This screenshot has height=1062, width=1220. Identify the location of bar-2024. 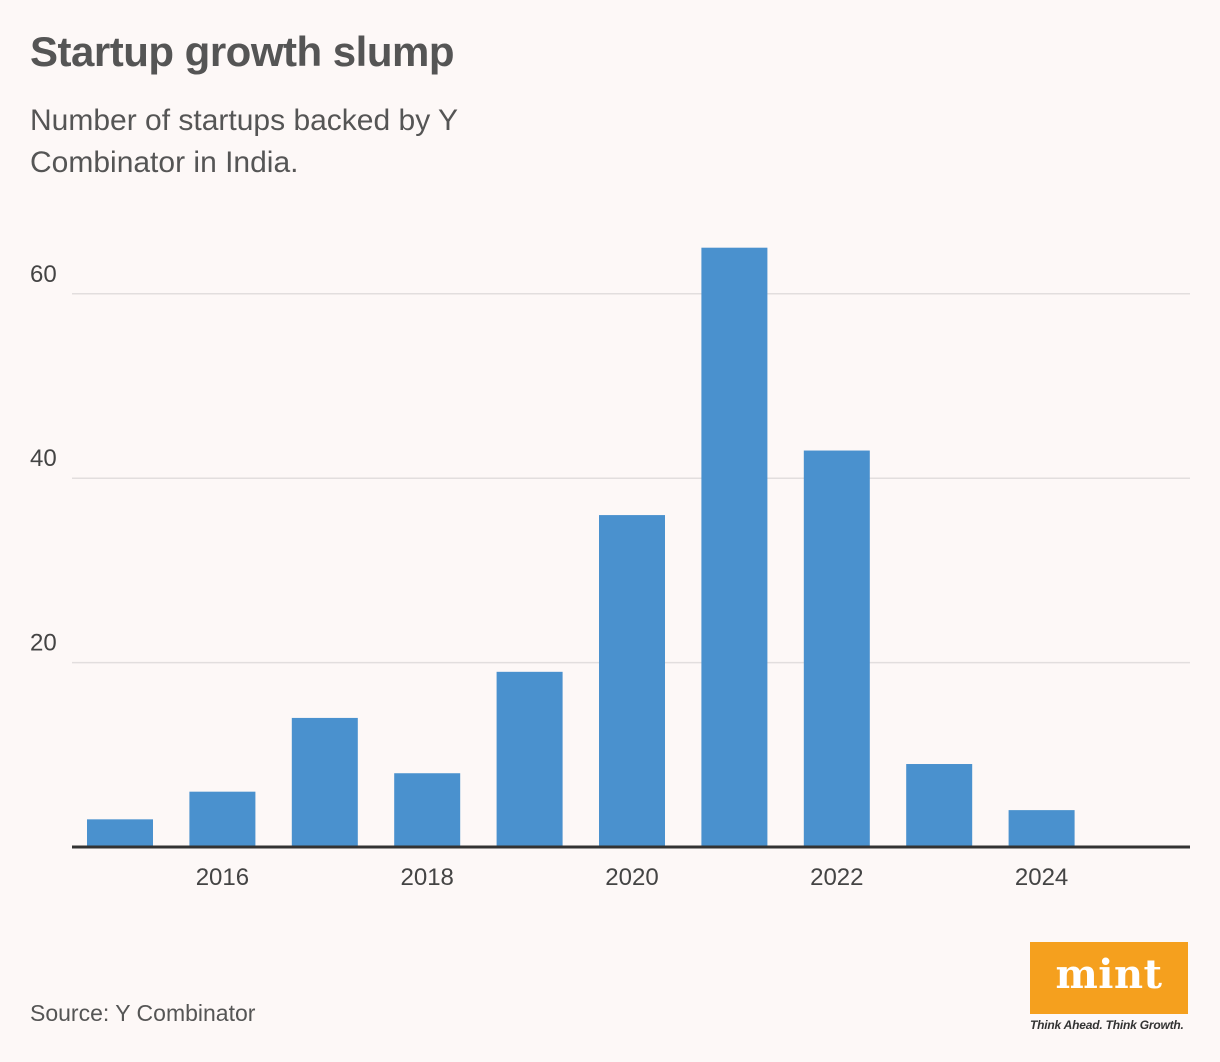
(1041, 828).